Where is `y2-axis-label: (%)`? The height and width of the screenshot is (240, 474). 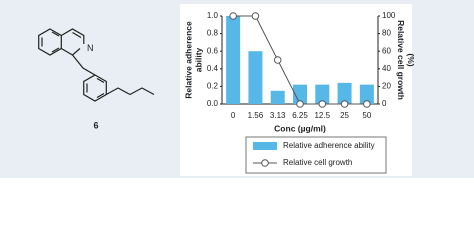 y2-axis-label: (%) is located at coordinates (411, 59).